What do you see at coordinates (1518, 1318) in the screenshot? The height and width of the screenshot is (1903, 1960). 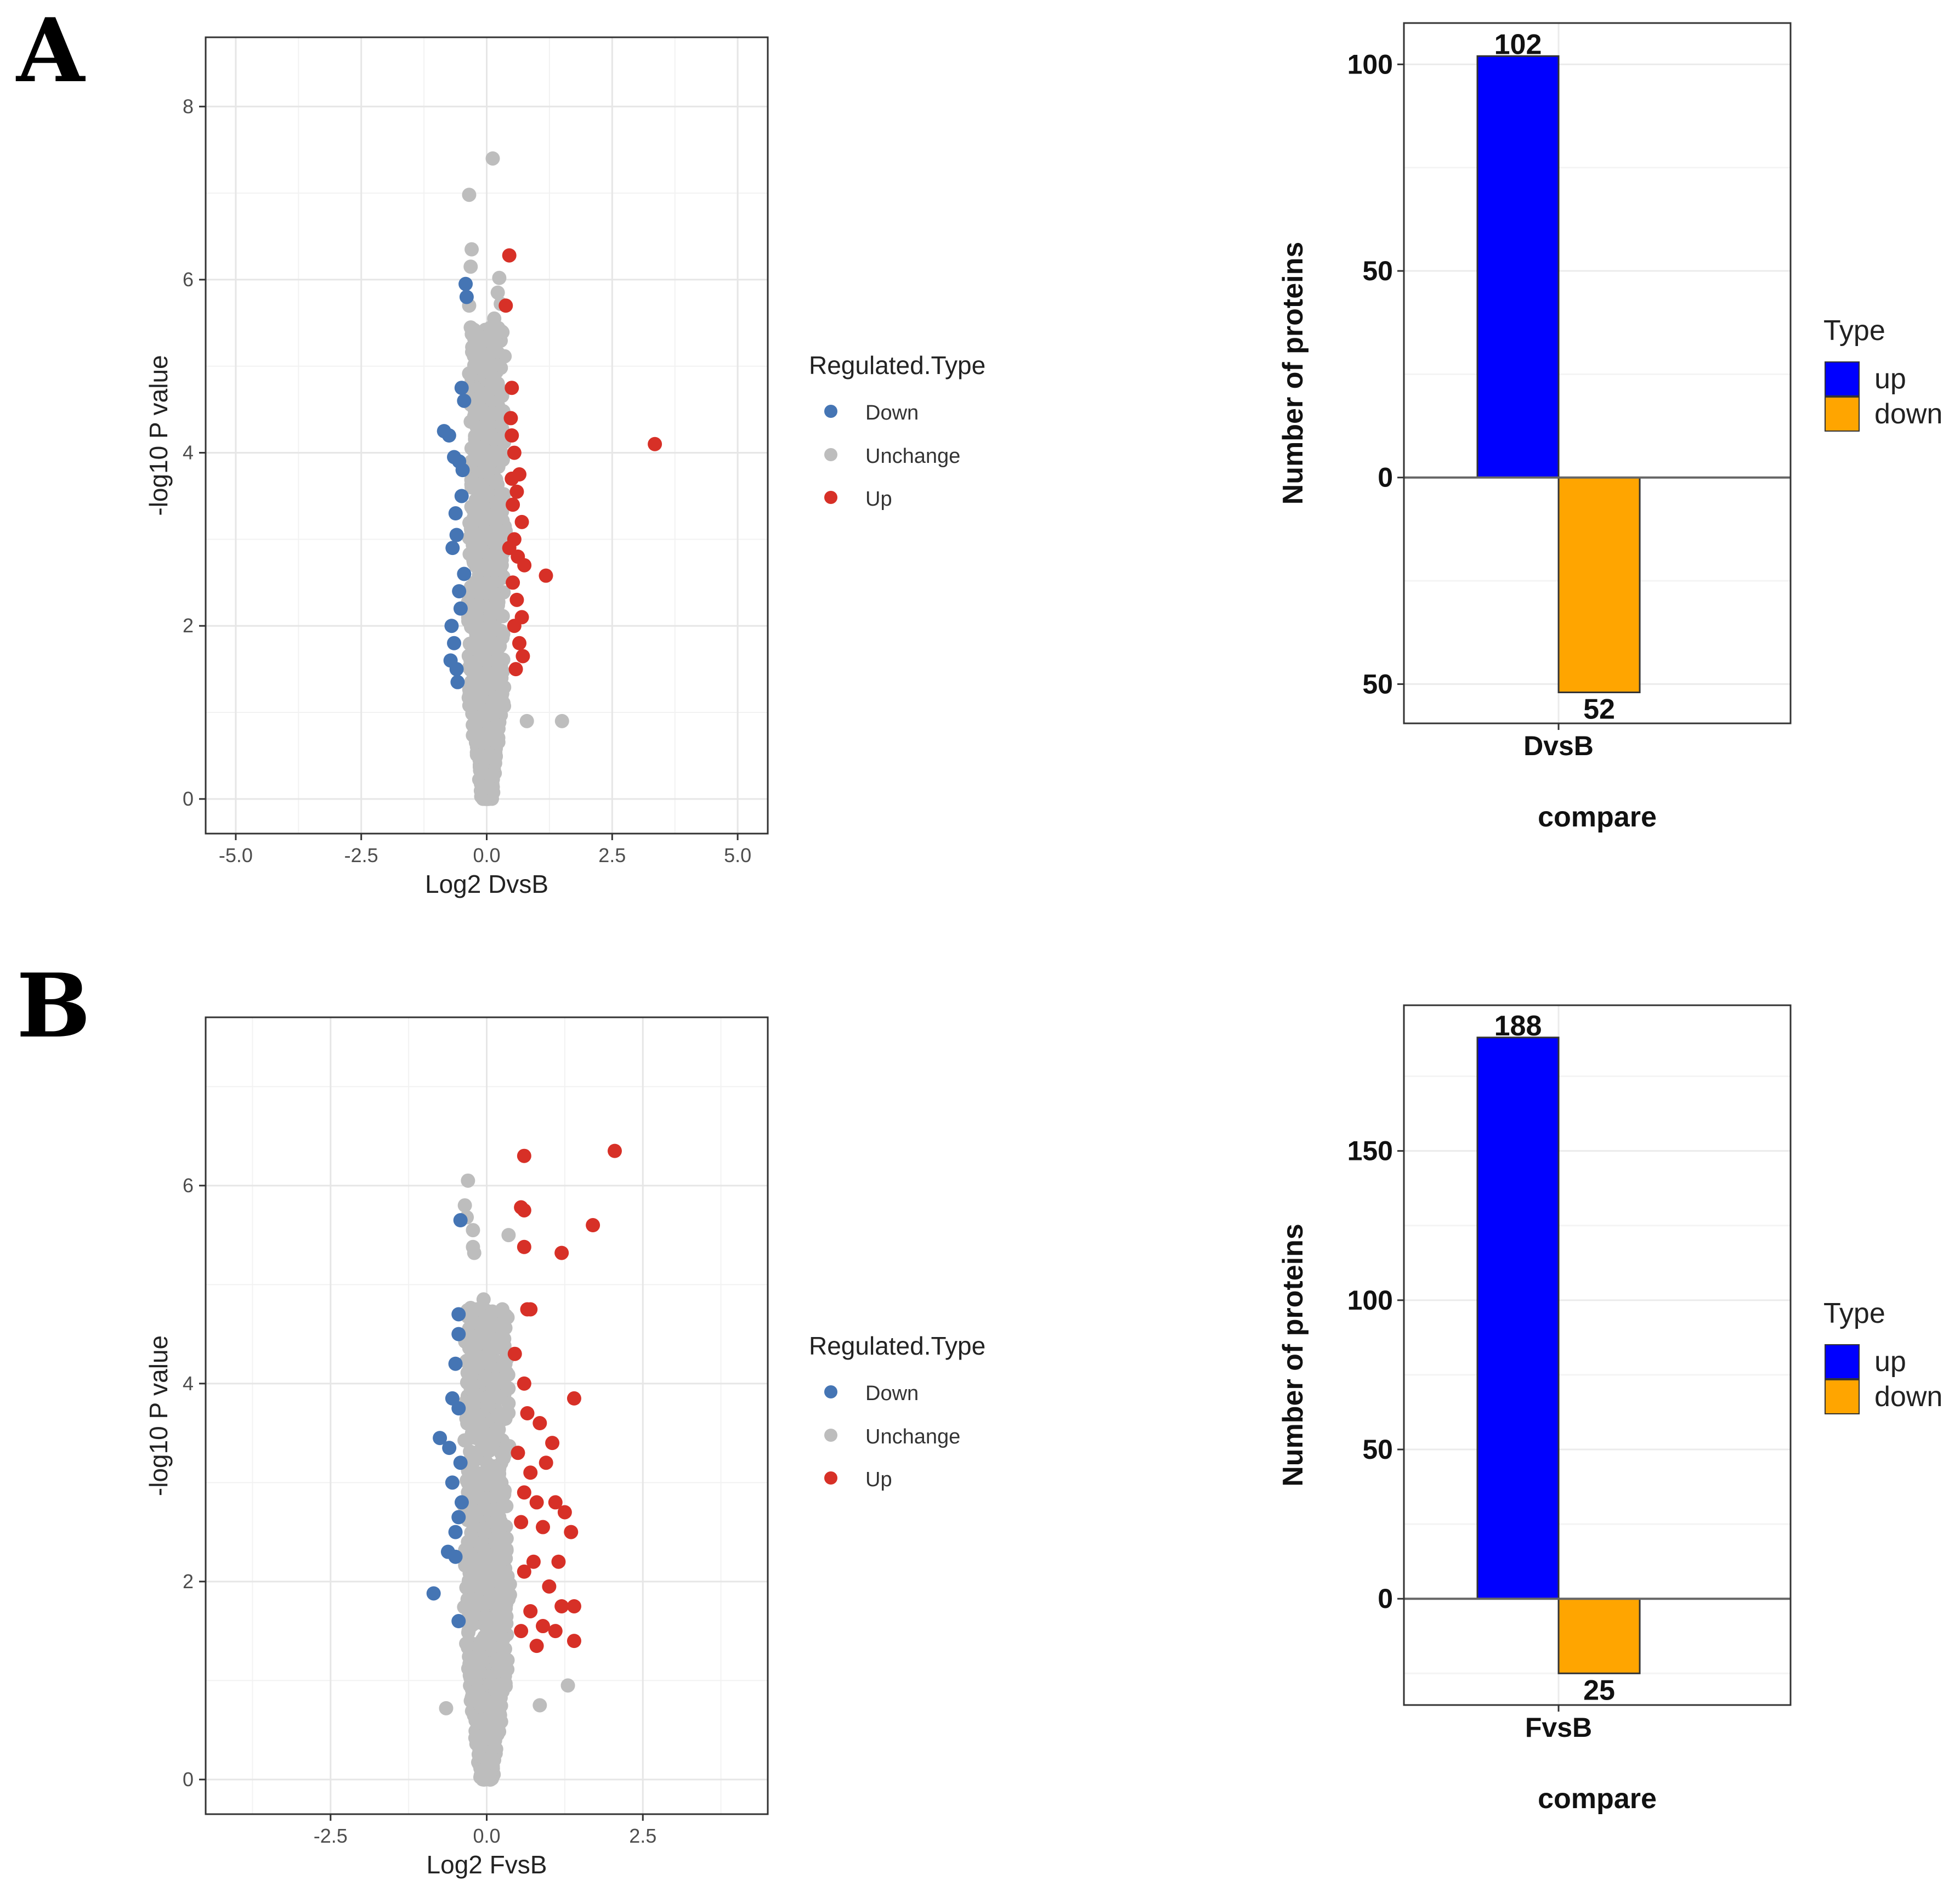 I see `bar-up` at bounding box center [1518, 1318].